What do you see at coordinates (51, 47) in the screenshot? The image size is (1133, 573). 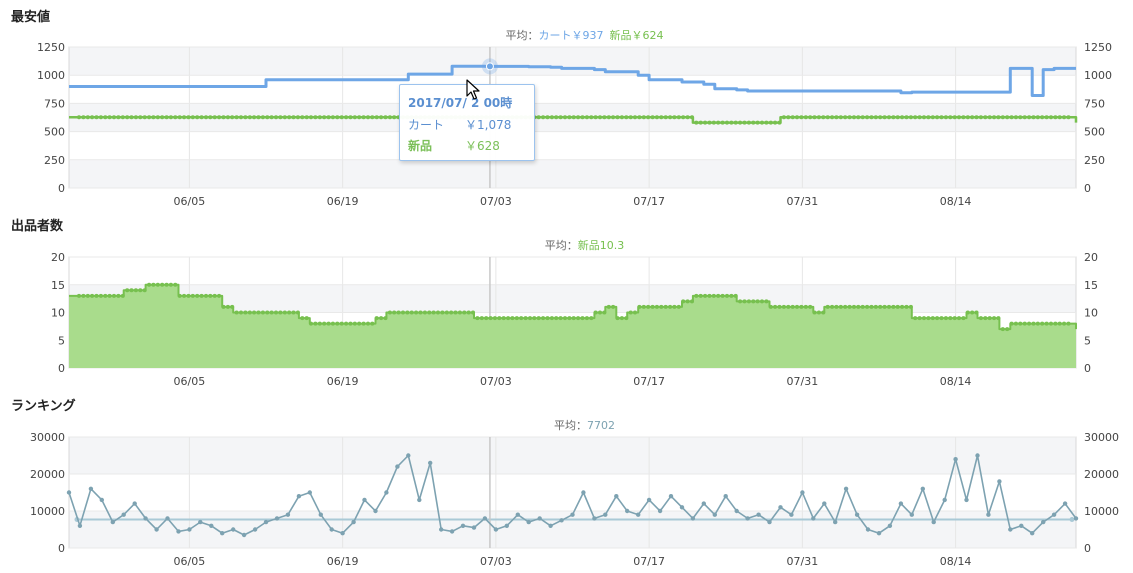 I see `y-tick-label-left: 1250` at bounding box center [51, 47].